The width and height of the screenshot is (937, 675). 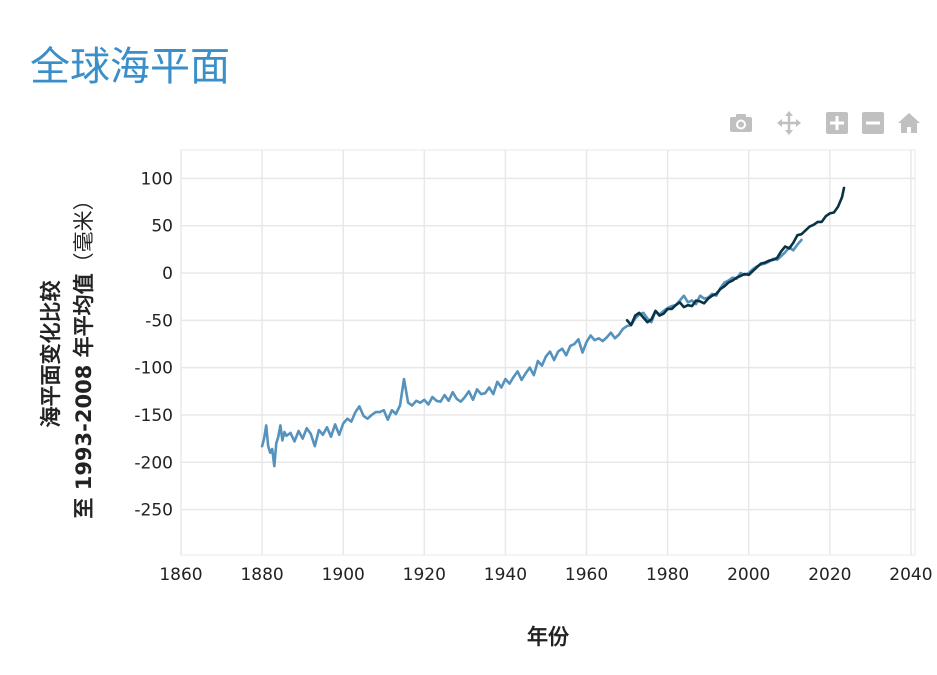 I want to click on y-axis-label-line1: 海平面变化比较, so click(x=51, y=354).